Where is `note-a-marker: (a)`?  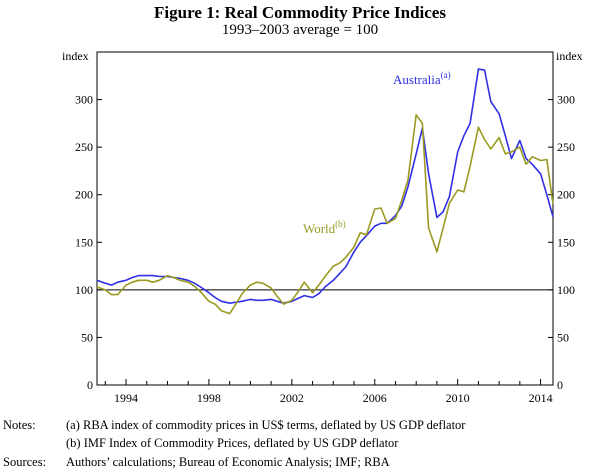
note-a-marker: (a) is located at coordinates (73, 425).